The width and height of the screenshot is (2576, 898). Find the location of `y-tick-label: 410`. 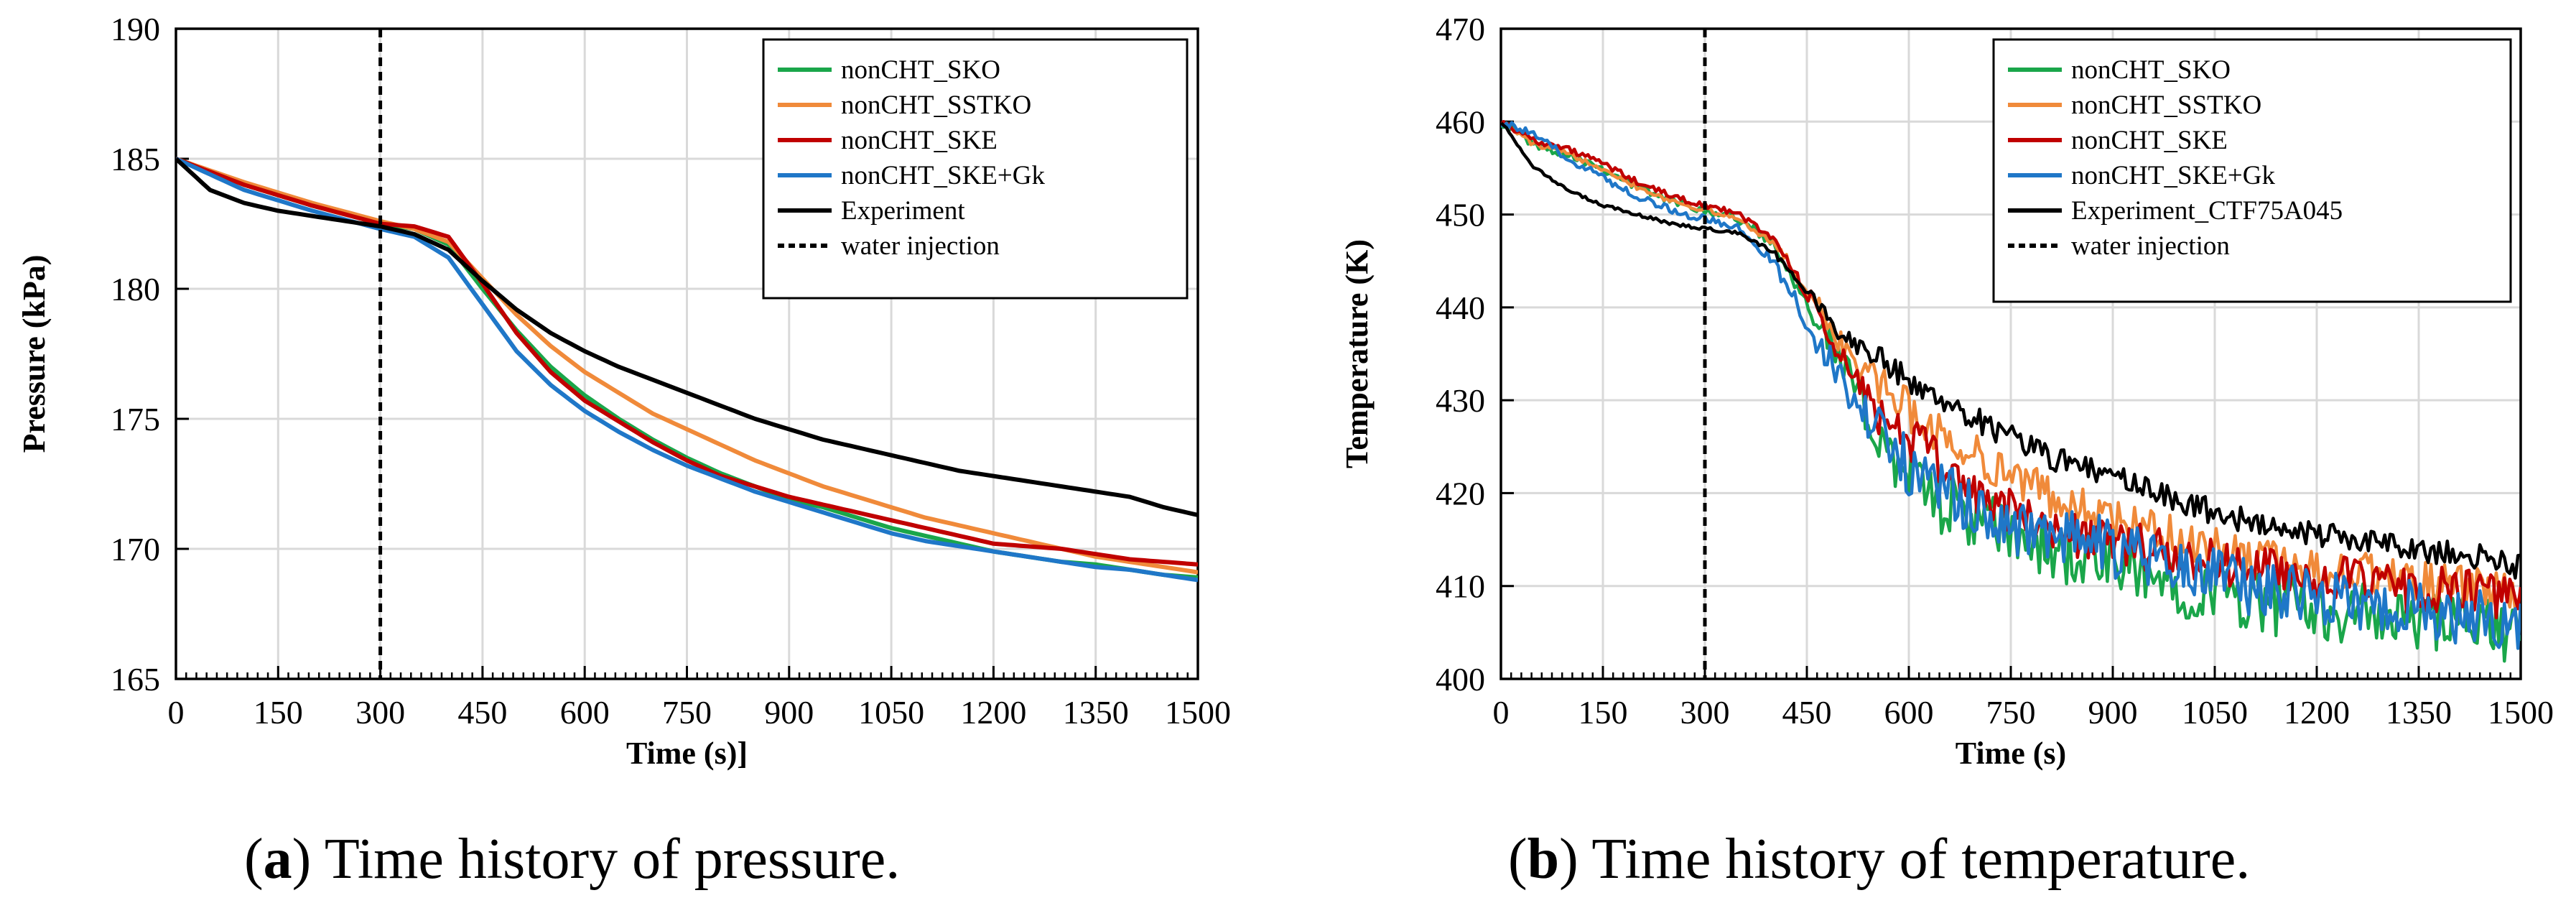

y-tick-label: 410 is located at coordinates (1460, 586).